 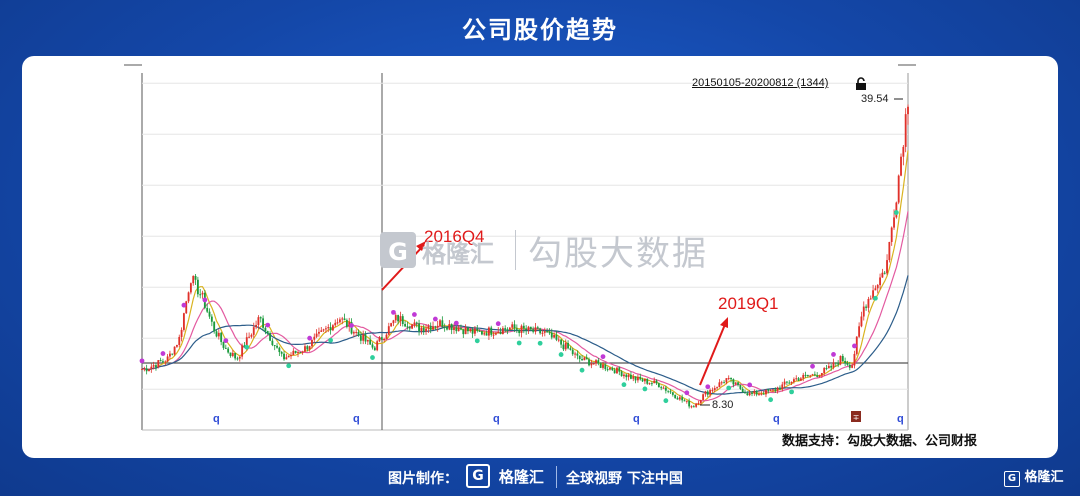 I want to click on corner-brand: 格隆汇, so click(x=1044, y=477).